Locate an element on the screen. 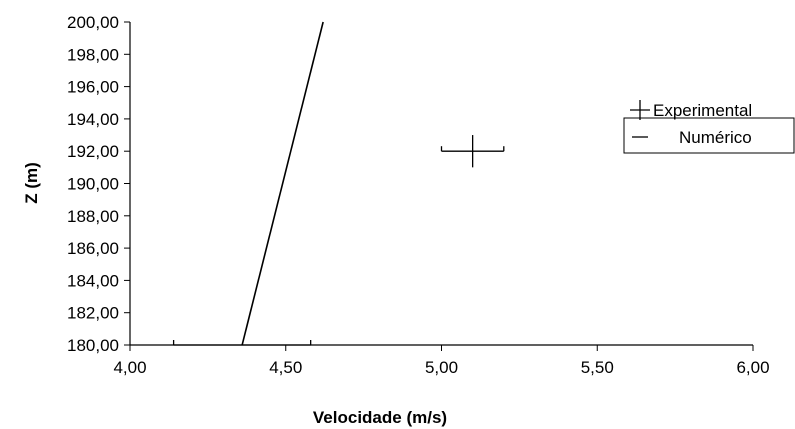 Image resolution: width=795 pixels, height=429 pixels. y-tick-label: 194,00 is located at coordinates (93, 119).